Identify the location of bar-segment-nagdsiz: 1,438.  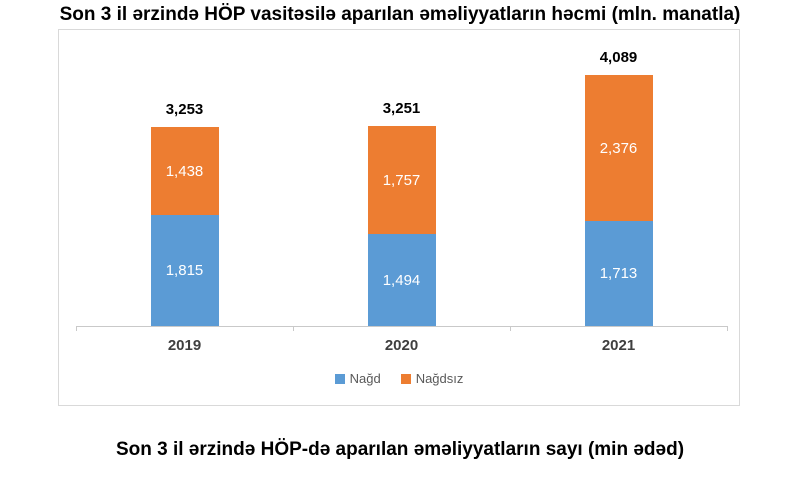
(184, 171).